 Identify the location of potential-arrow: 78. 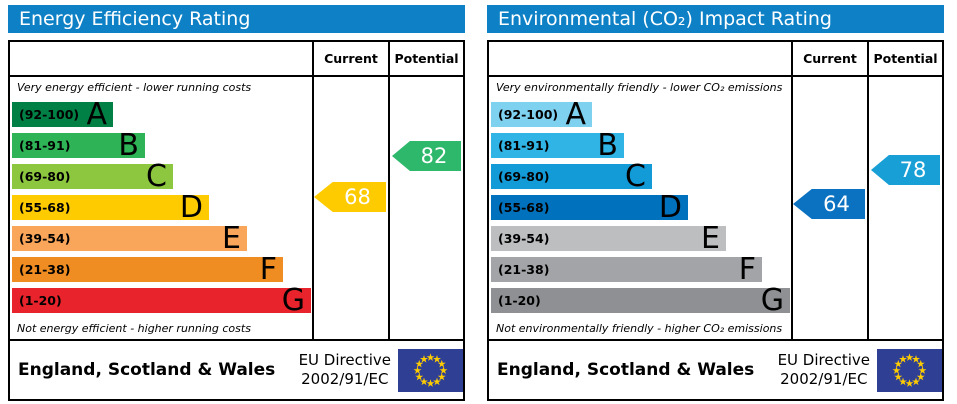
(905, 170).